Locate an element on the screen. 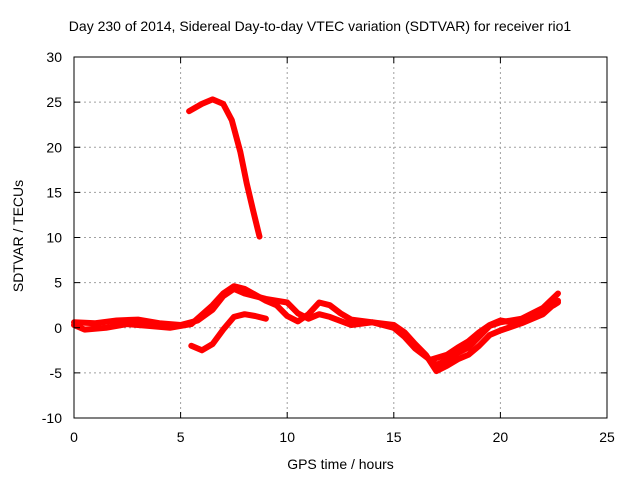 Image resolution: width=640 pixels, height=480 pixels. y-axis-label: SDTVAR / TECUs is located at coordinates (18, 236).